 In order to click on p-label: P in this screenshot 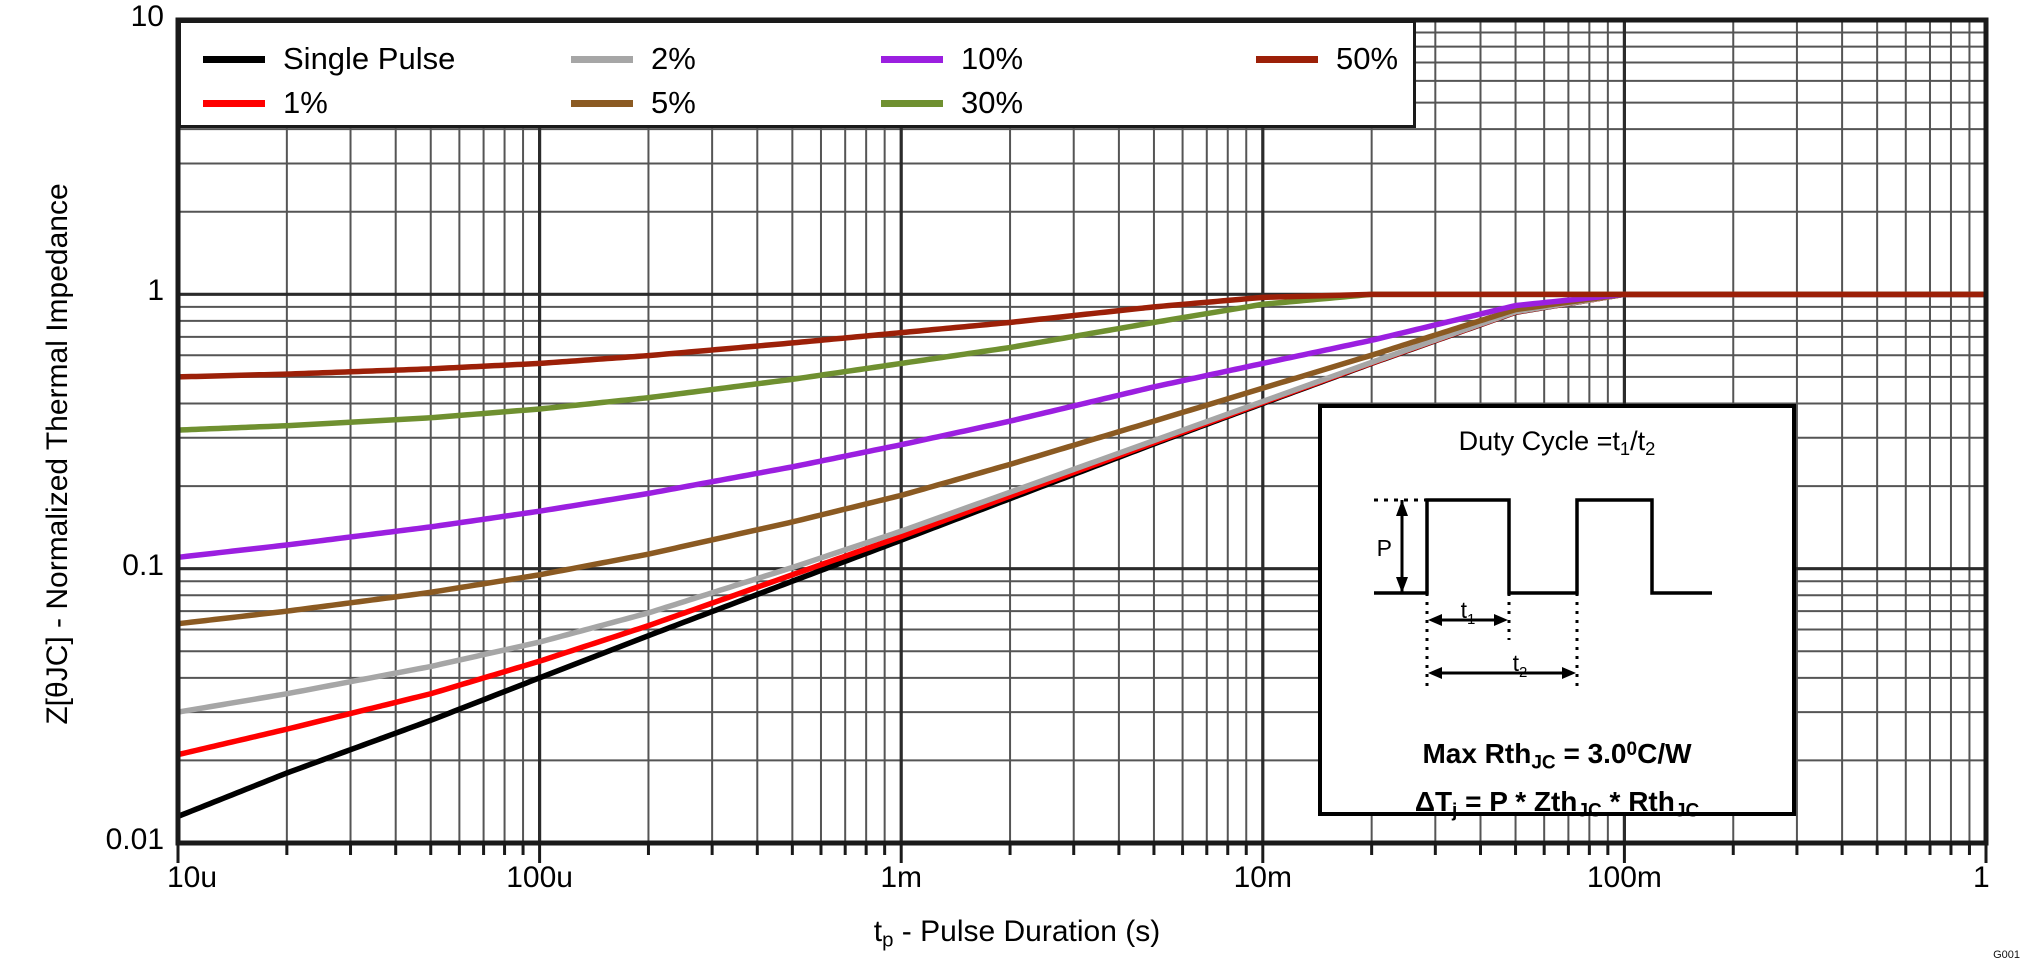, I will do `click(1384, 548)`.